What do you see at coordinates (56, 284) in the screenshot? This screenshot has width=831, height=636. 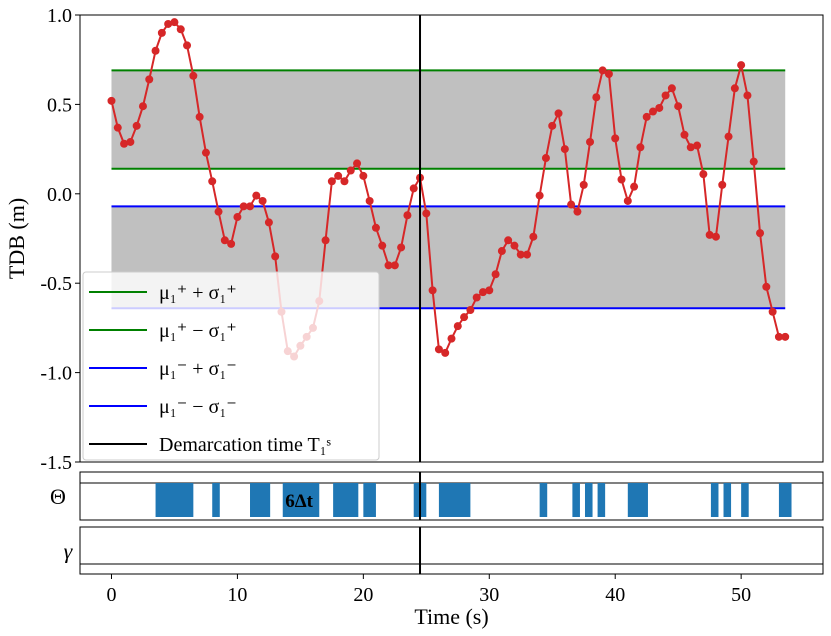 I see `y-tick-label: -0.5` at bounding box center [56, 284].